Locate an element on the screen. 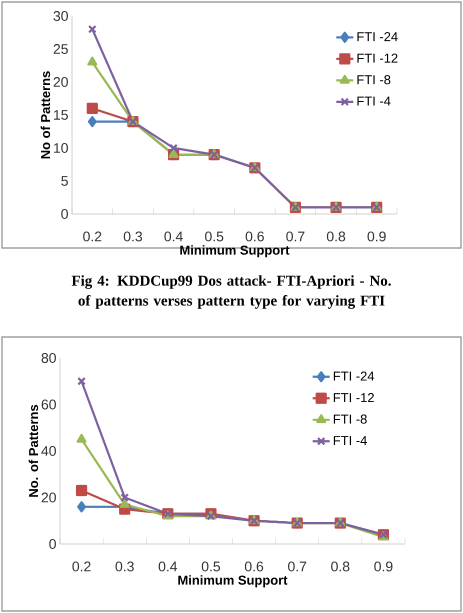 The width and height of the screenshot is (463, 613). caption: Fig 4: KDDCup99 Dos attack- FTI-Apriori - No. of patterns verses pattern type for varying FTI is located at coordinates (231, 292).